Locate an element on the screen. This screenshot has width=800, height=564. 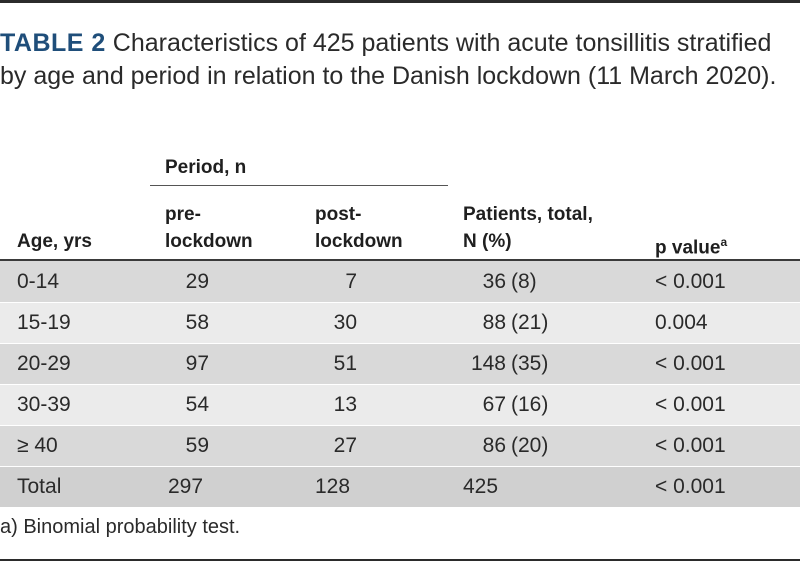
header-post-line2: lockdown is located at coordinates (359, 241).